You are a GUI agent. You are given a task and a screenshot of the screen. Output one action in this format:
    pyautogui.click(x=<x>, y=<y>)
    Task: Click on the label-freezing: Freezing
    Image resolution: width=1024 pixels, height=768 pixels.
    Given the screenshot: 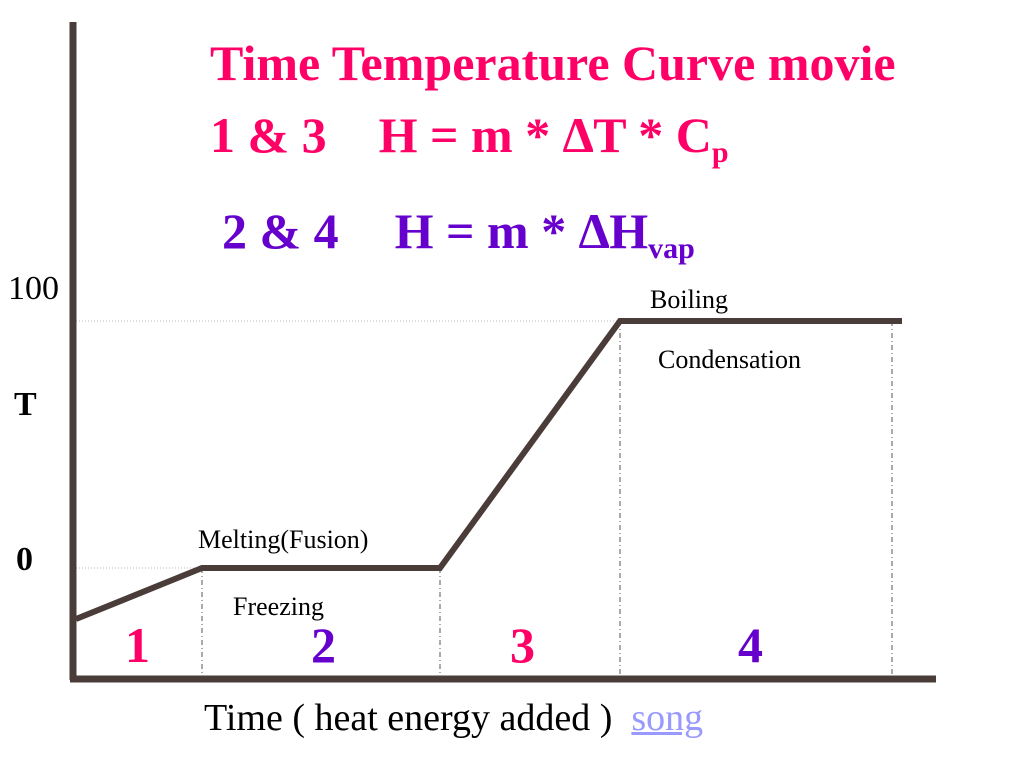 What is the action you would take?
    pyautogui.click(x=278, y=606)
    